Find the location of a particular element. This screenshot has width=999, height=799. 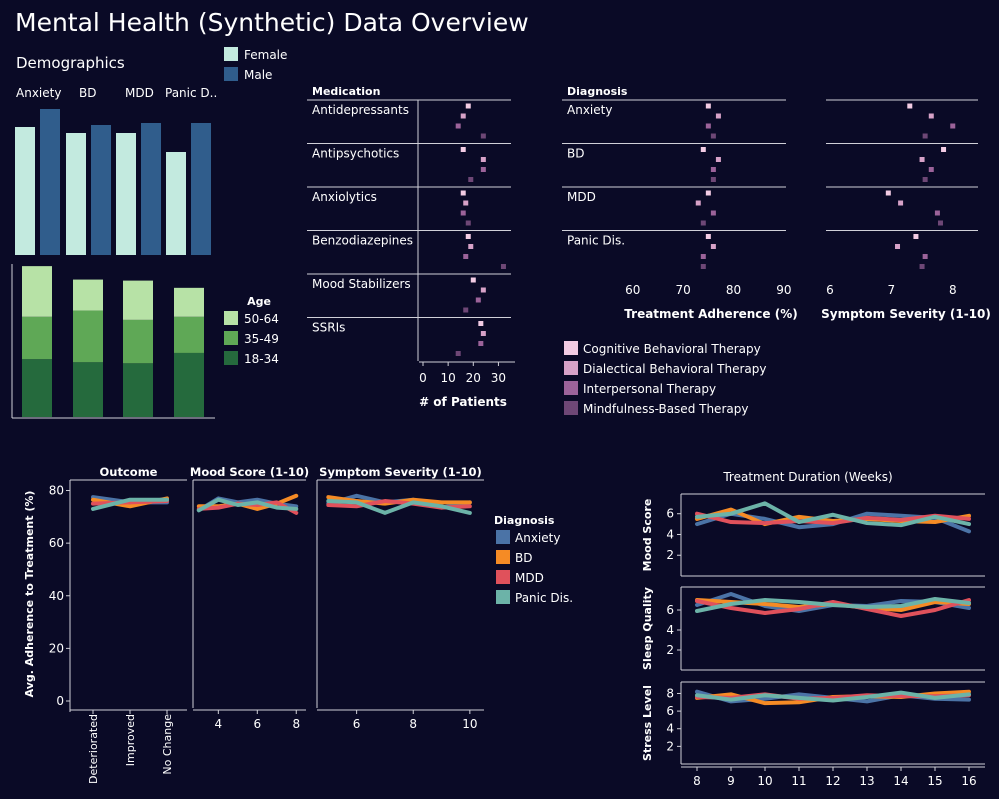

gender-legend-label: Female is located at coordinates (265, 55).